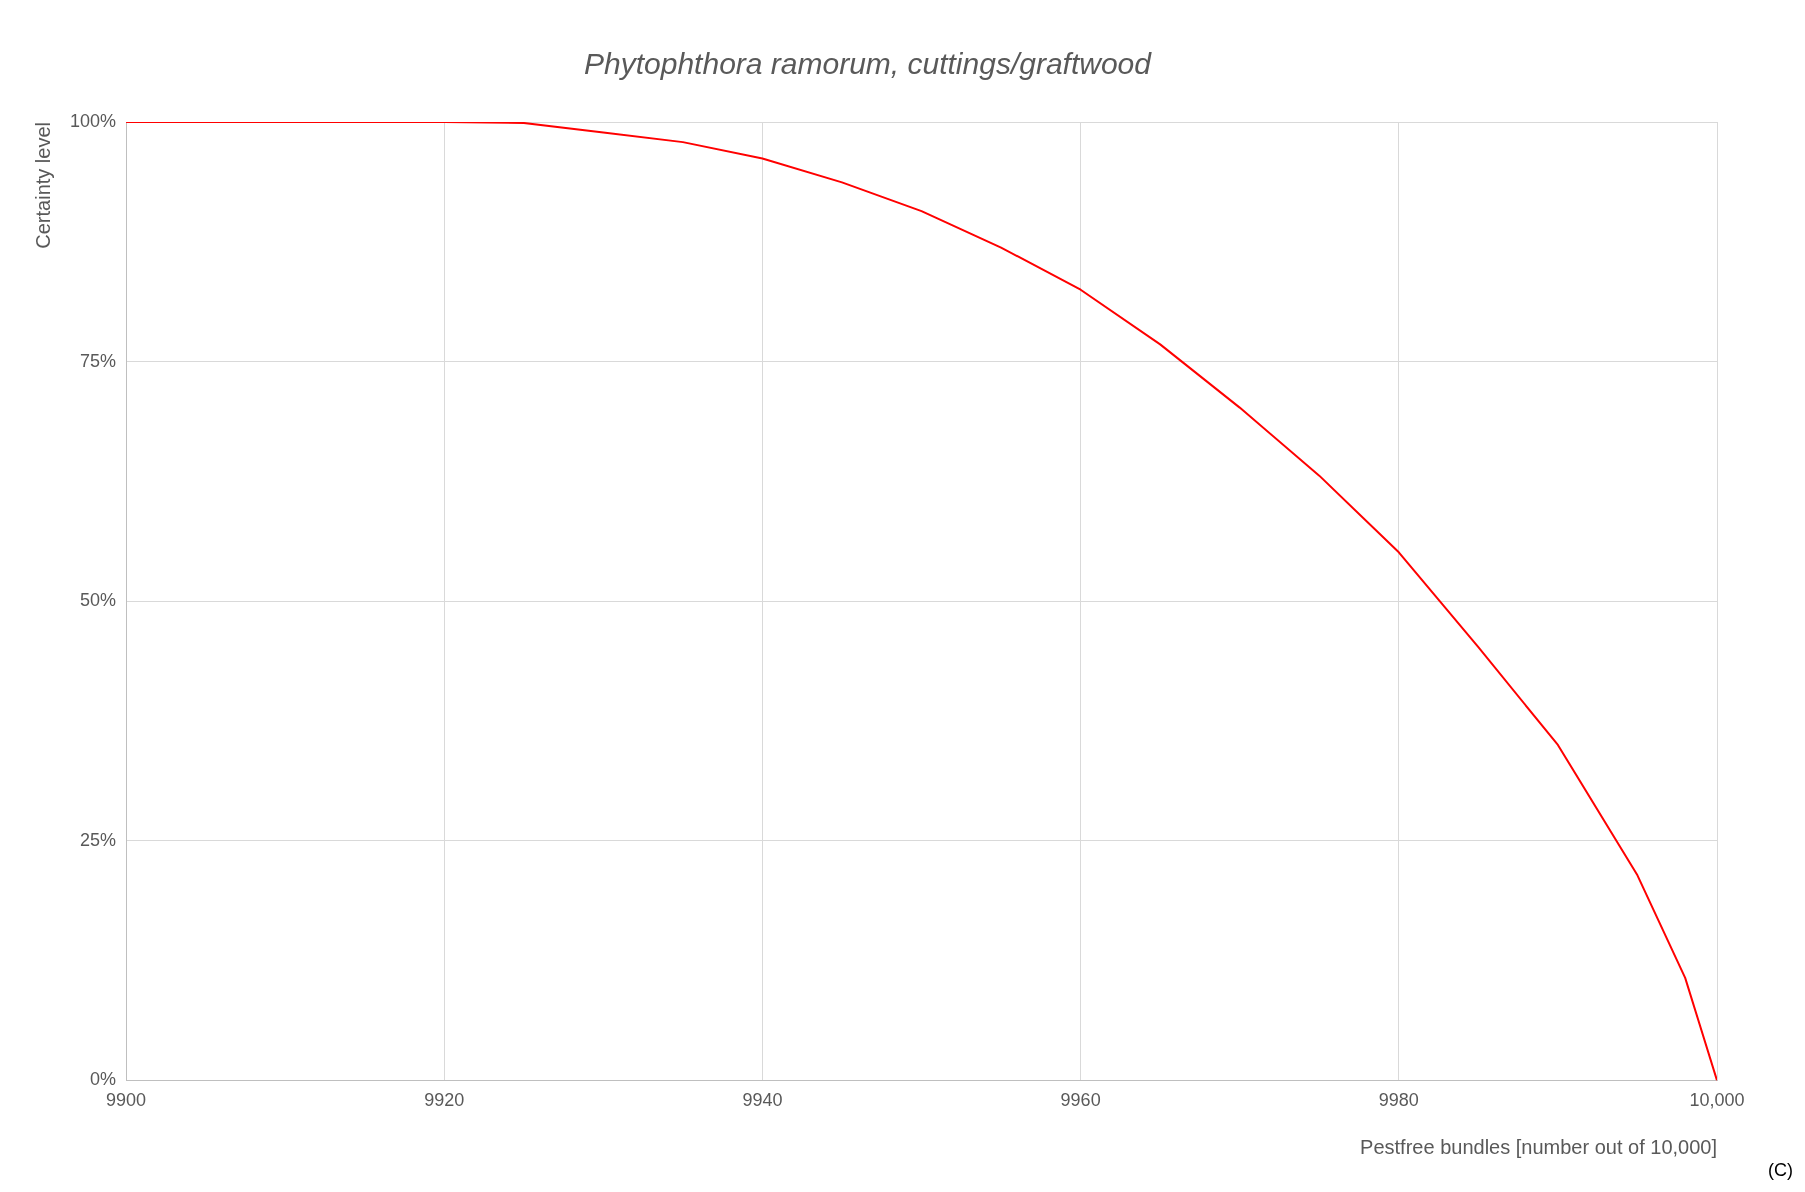  Describe the element at coordinates (1080, 1100) in the screenshot. I see `x-tick-label: 9960` at that location.